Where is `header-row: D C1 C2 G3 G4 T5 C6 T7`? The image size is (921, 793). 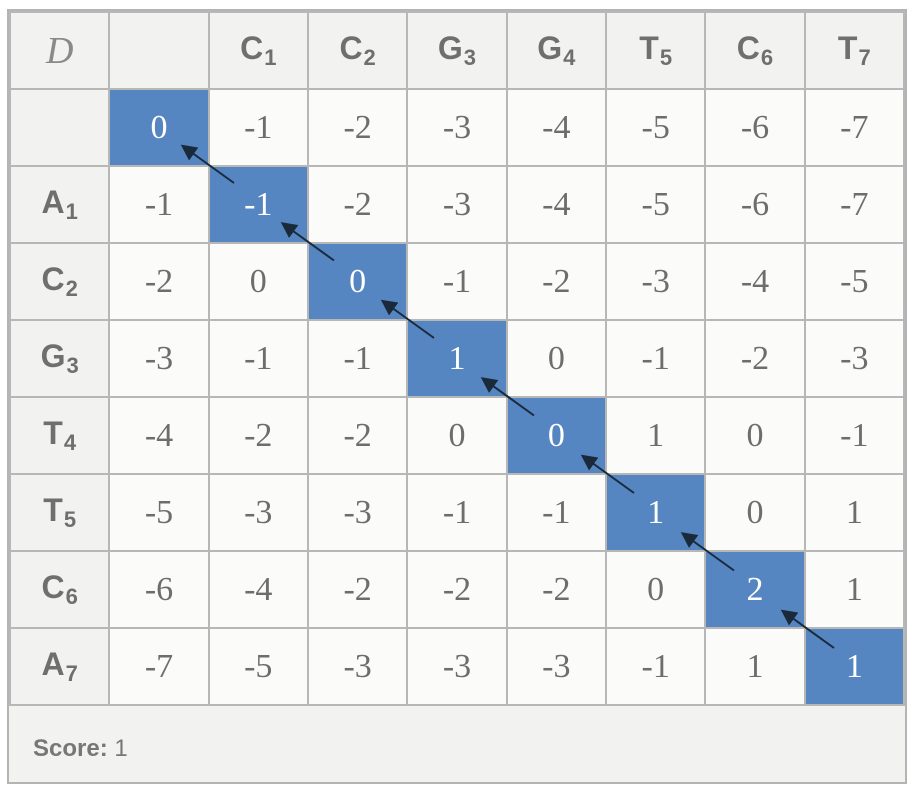 header-row: D C1 C2 G3 G4 T5 C6 T7 is located at coordinates (457, 50).